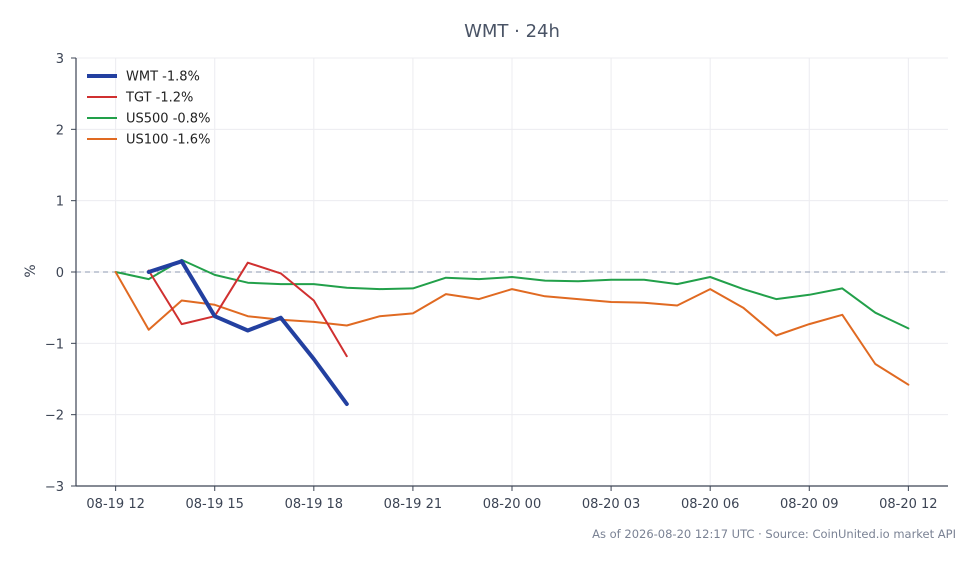 The image size is (980, 564). What do you see at coordinates (54, 416) in the screenshot?
I see `y-tick-label: −2` at bounding box center [54, 416].